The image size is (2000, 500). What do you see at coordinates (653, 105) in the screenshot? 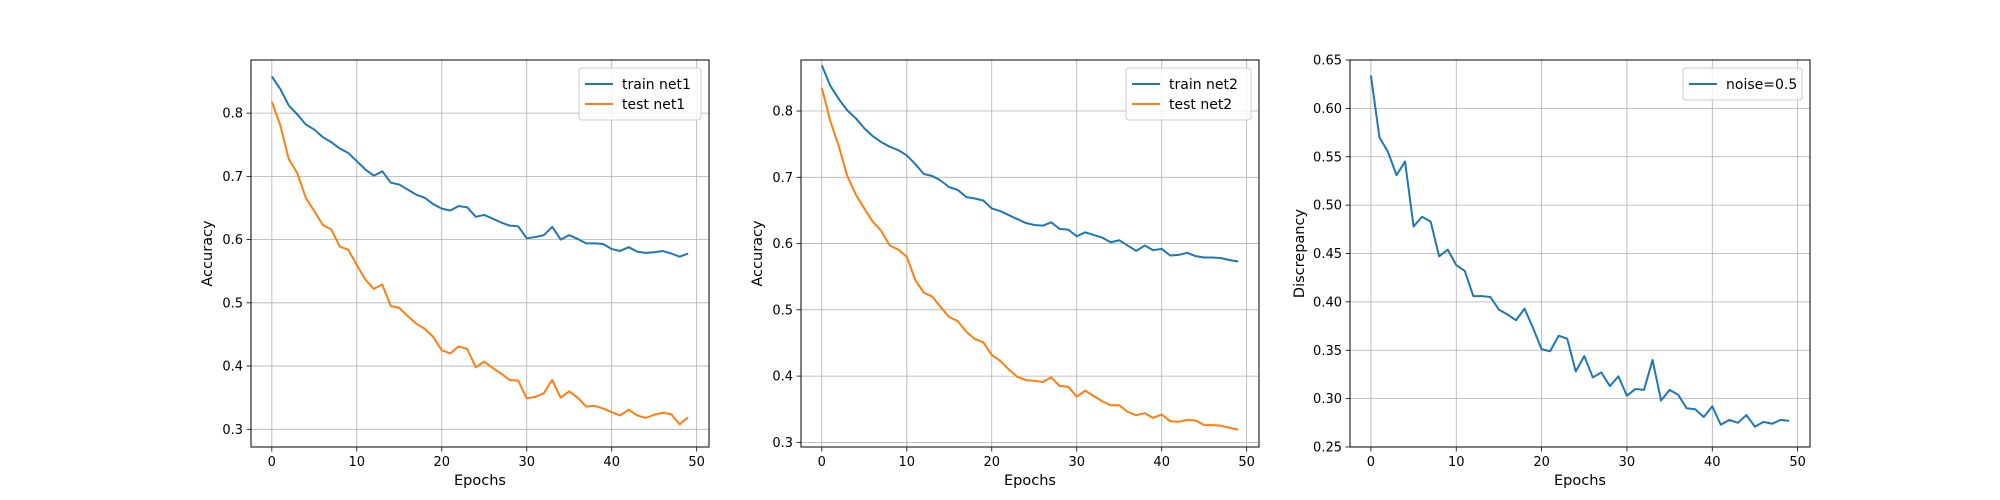
I see `legend-label: test net1` at bounding box center [653, 105].